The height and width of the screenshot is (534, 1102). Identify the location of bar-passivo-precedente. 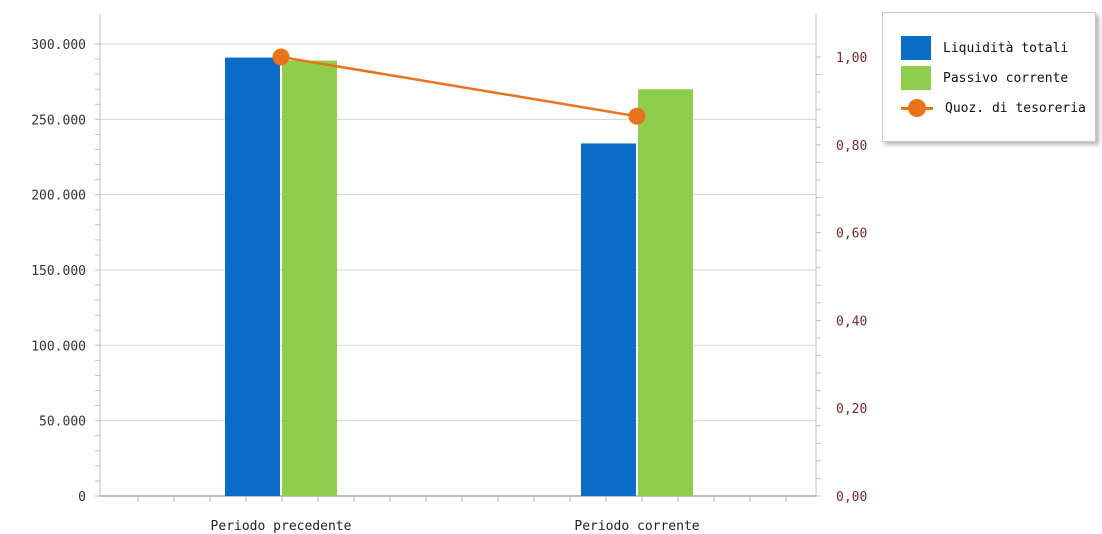
(309, 278).